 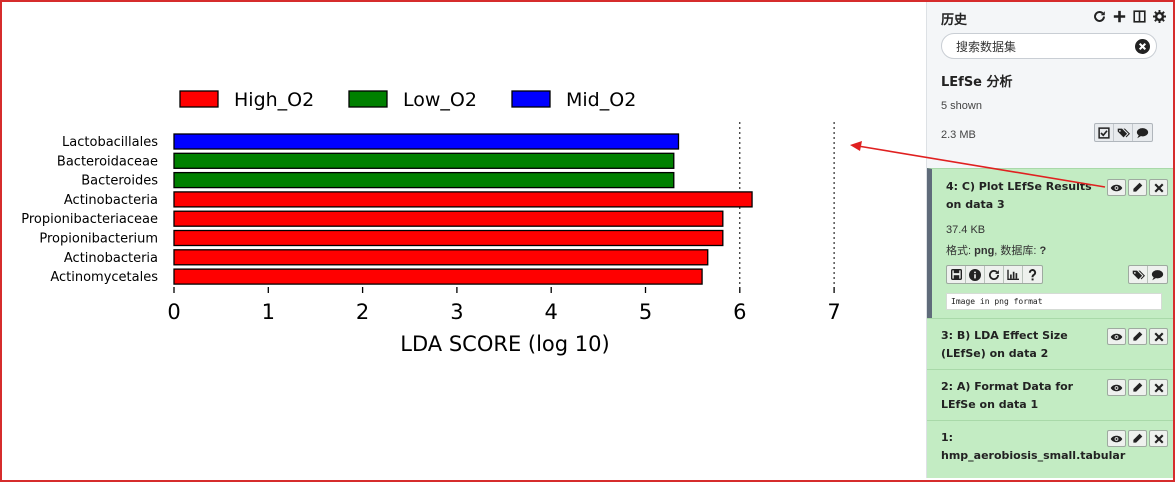 I want to click on columns-icon, so click(x=1139, y=16).